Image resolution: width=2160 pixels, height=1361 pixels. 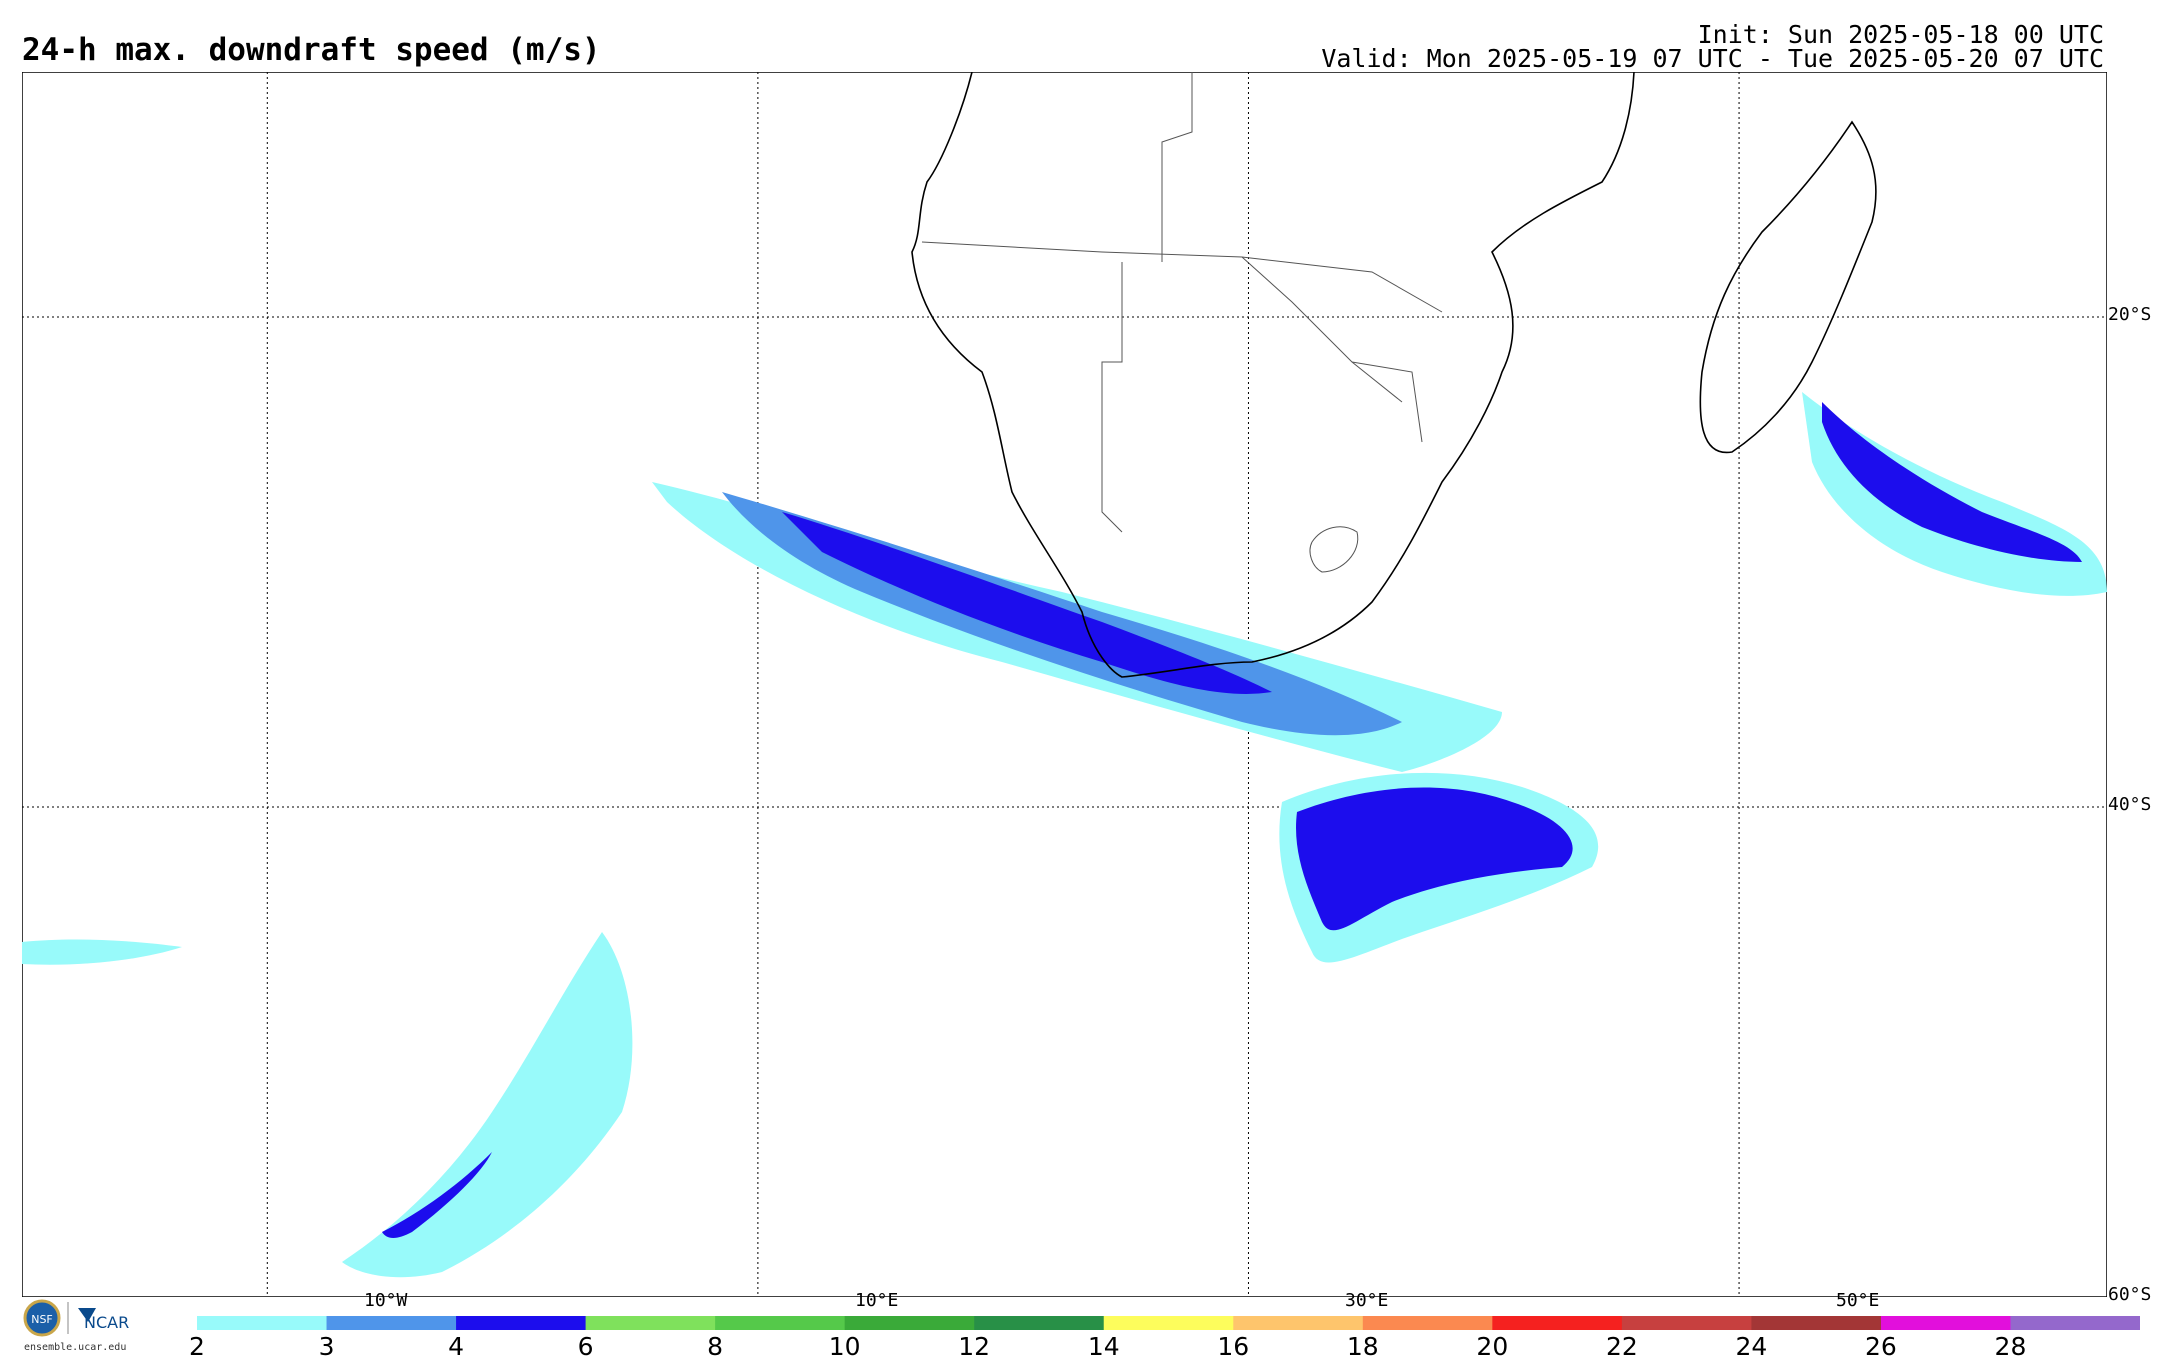 What do you see at coordinates (386, 1300) in the screenshot?
I see `lon-label-10w: 10°W` at bounding box center [386, 1300].